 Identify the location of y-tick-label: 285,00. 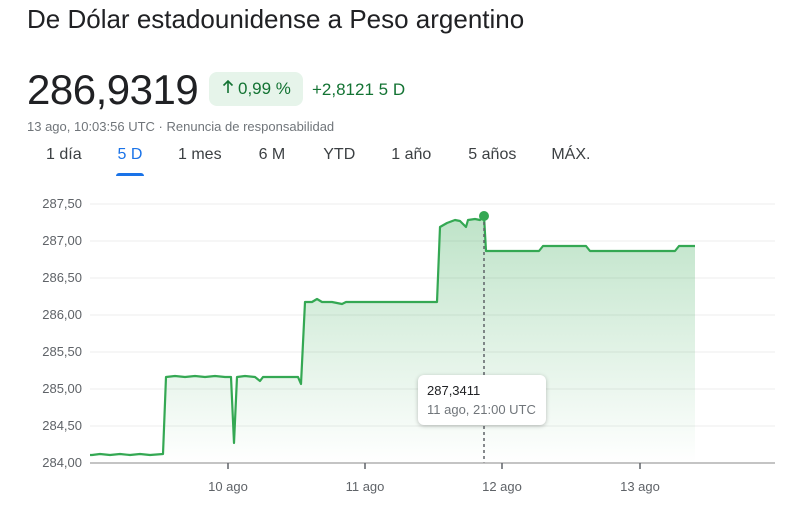
(62, 388).